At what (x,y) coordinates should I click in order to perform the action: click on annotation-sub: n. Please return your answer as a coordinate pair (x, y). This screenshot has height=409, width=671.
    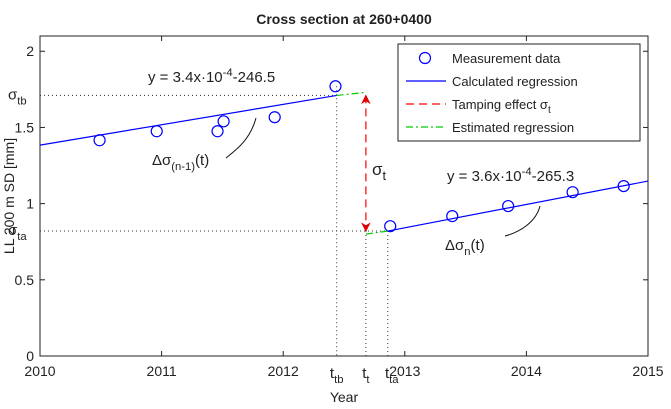
    Looking at the image, I should click on (467, 252).